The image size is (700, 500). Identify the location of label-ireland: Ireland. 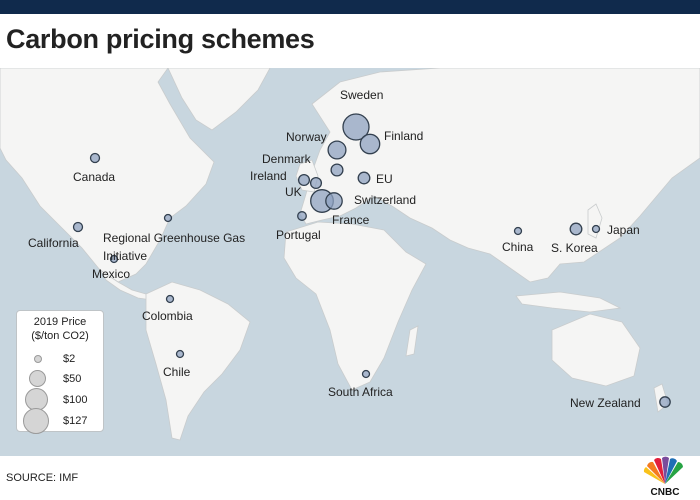
(268, 176).